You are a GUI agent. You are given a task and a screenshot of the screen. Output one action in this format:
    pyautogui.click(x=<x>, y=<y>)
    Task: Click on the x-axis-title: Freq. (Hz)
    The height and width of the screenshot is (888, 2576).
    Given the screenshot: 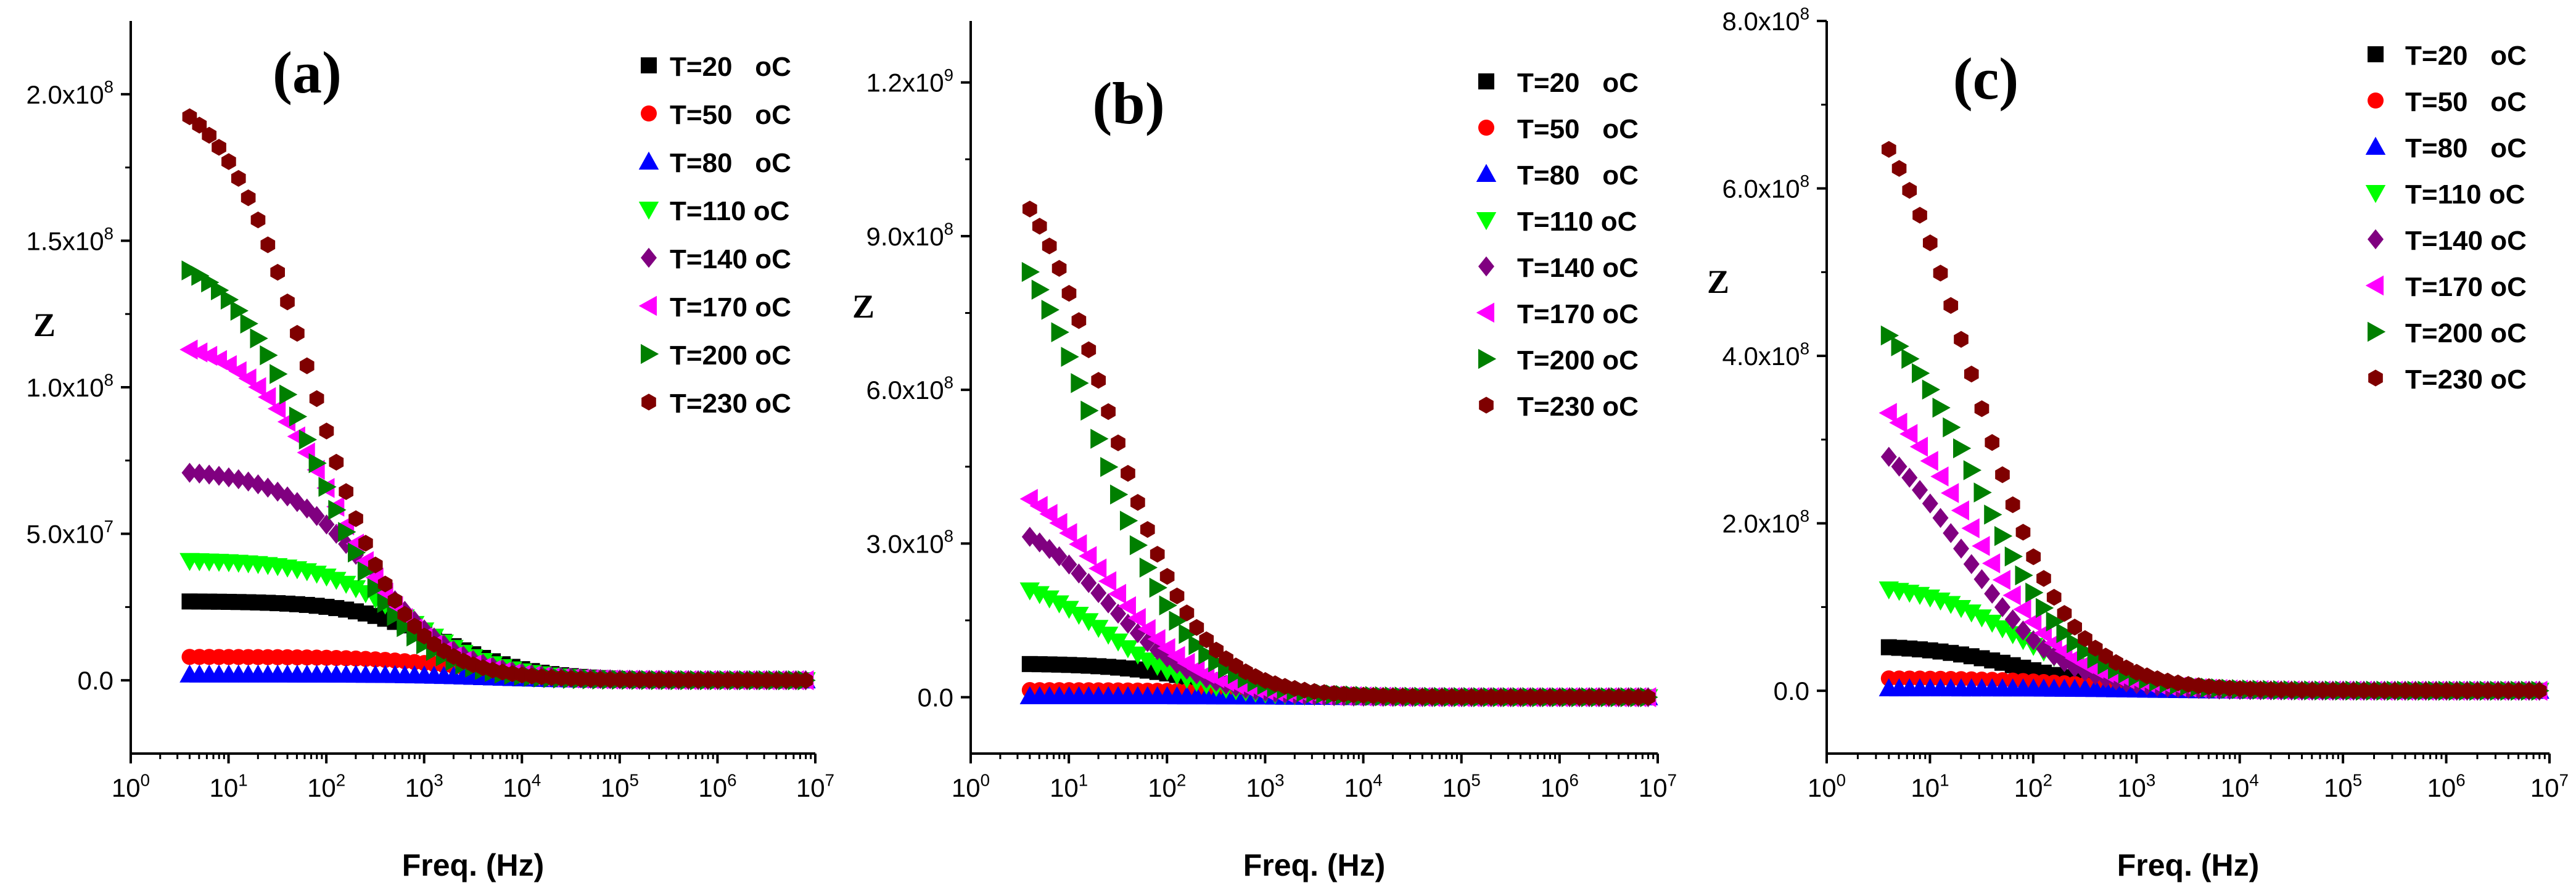 What is the action you would take?
    pyautogui.click(x=2188, y=865)
    